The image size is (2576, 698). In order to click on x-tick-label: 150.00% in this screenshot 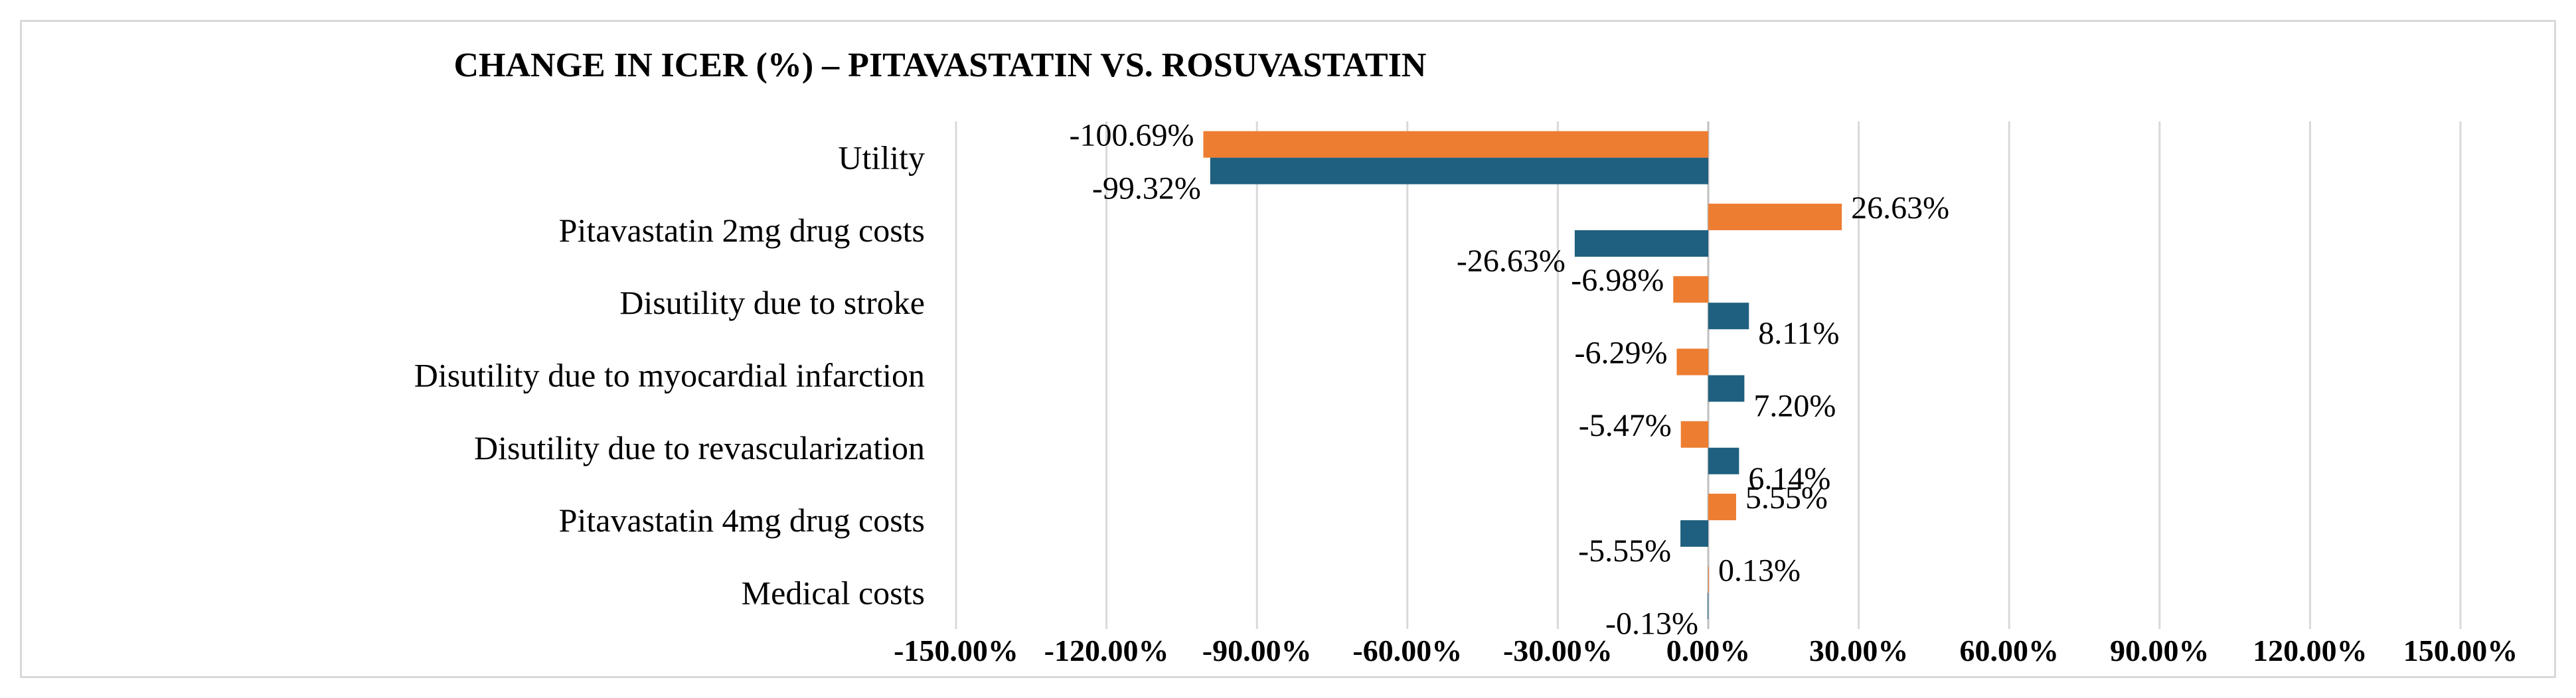, I will do `click(2460, 650)`.